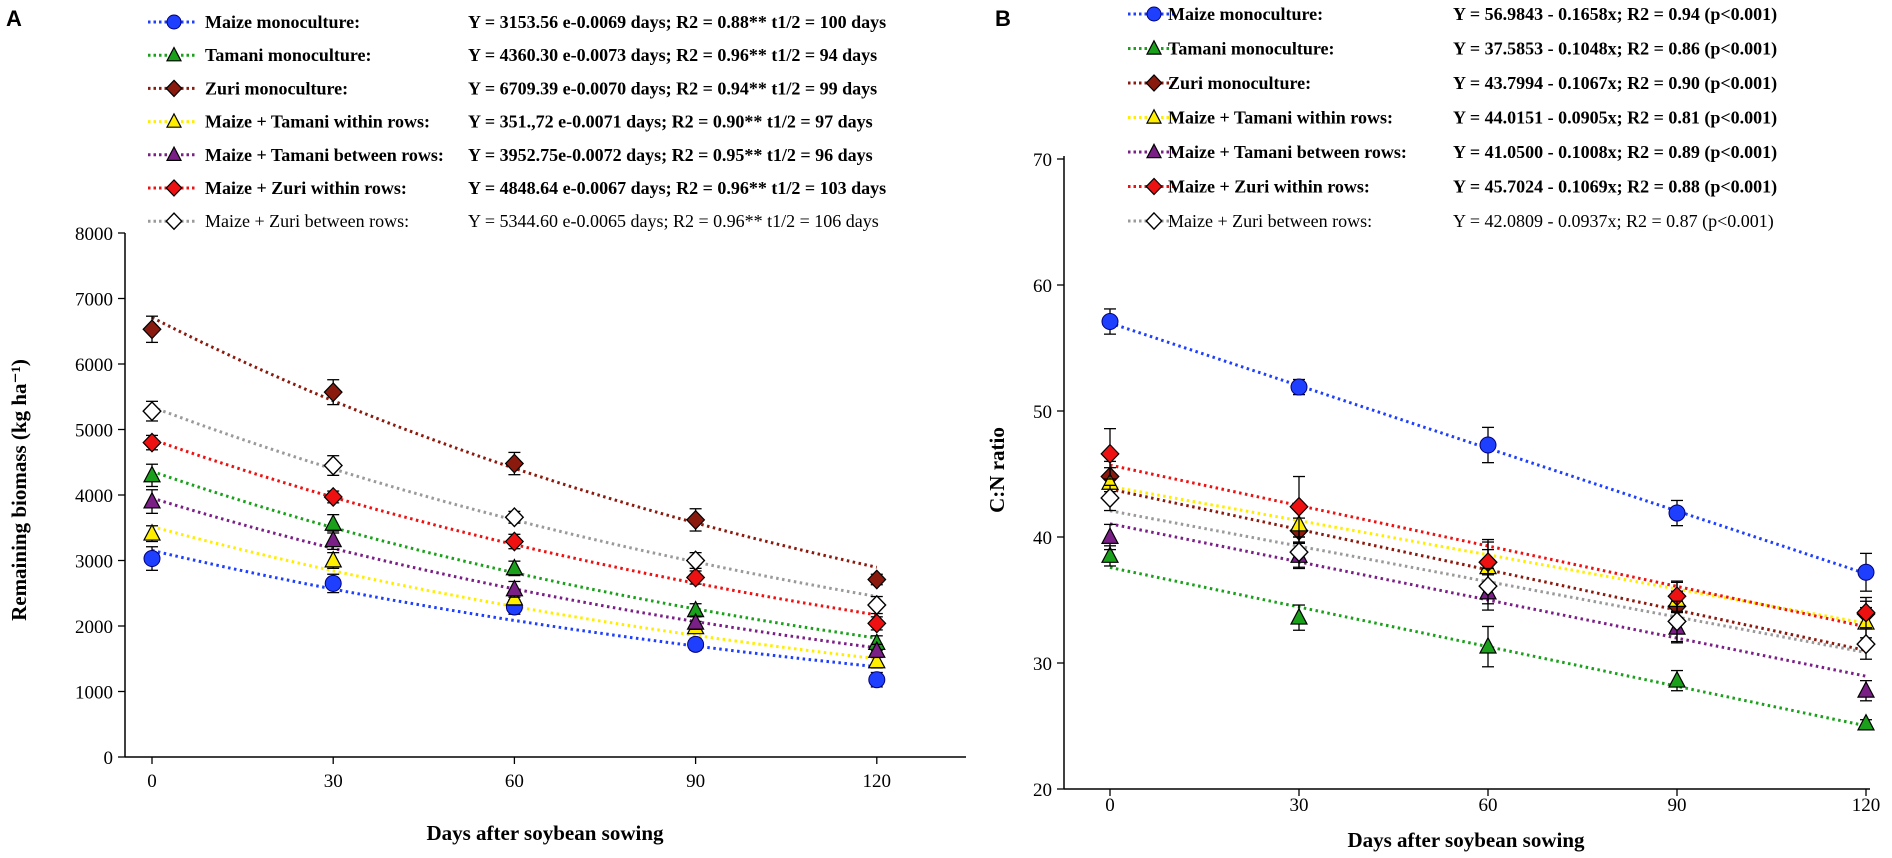 The image size is (1892, 858). I want to click on legend-label: Zuri monoculture:, so click(1239, 83).